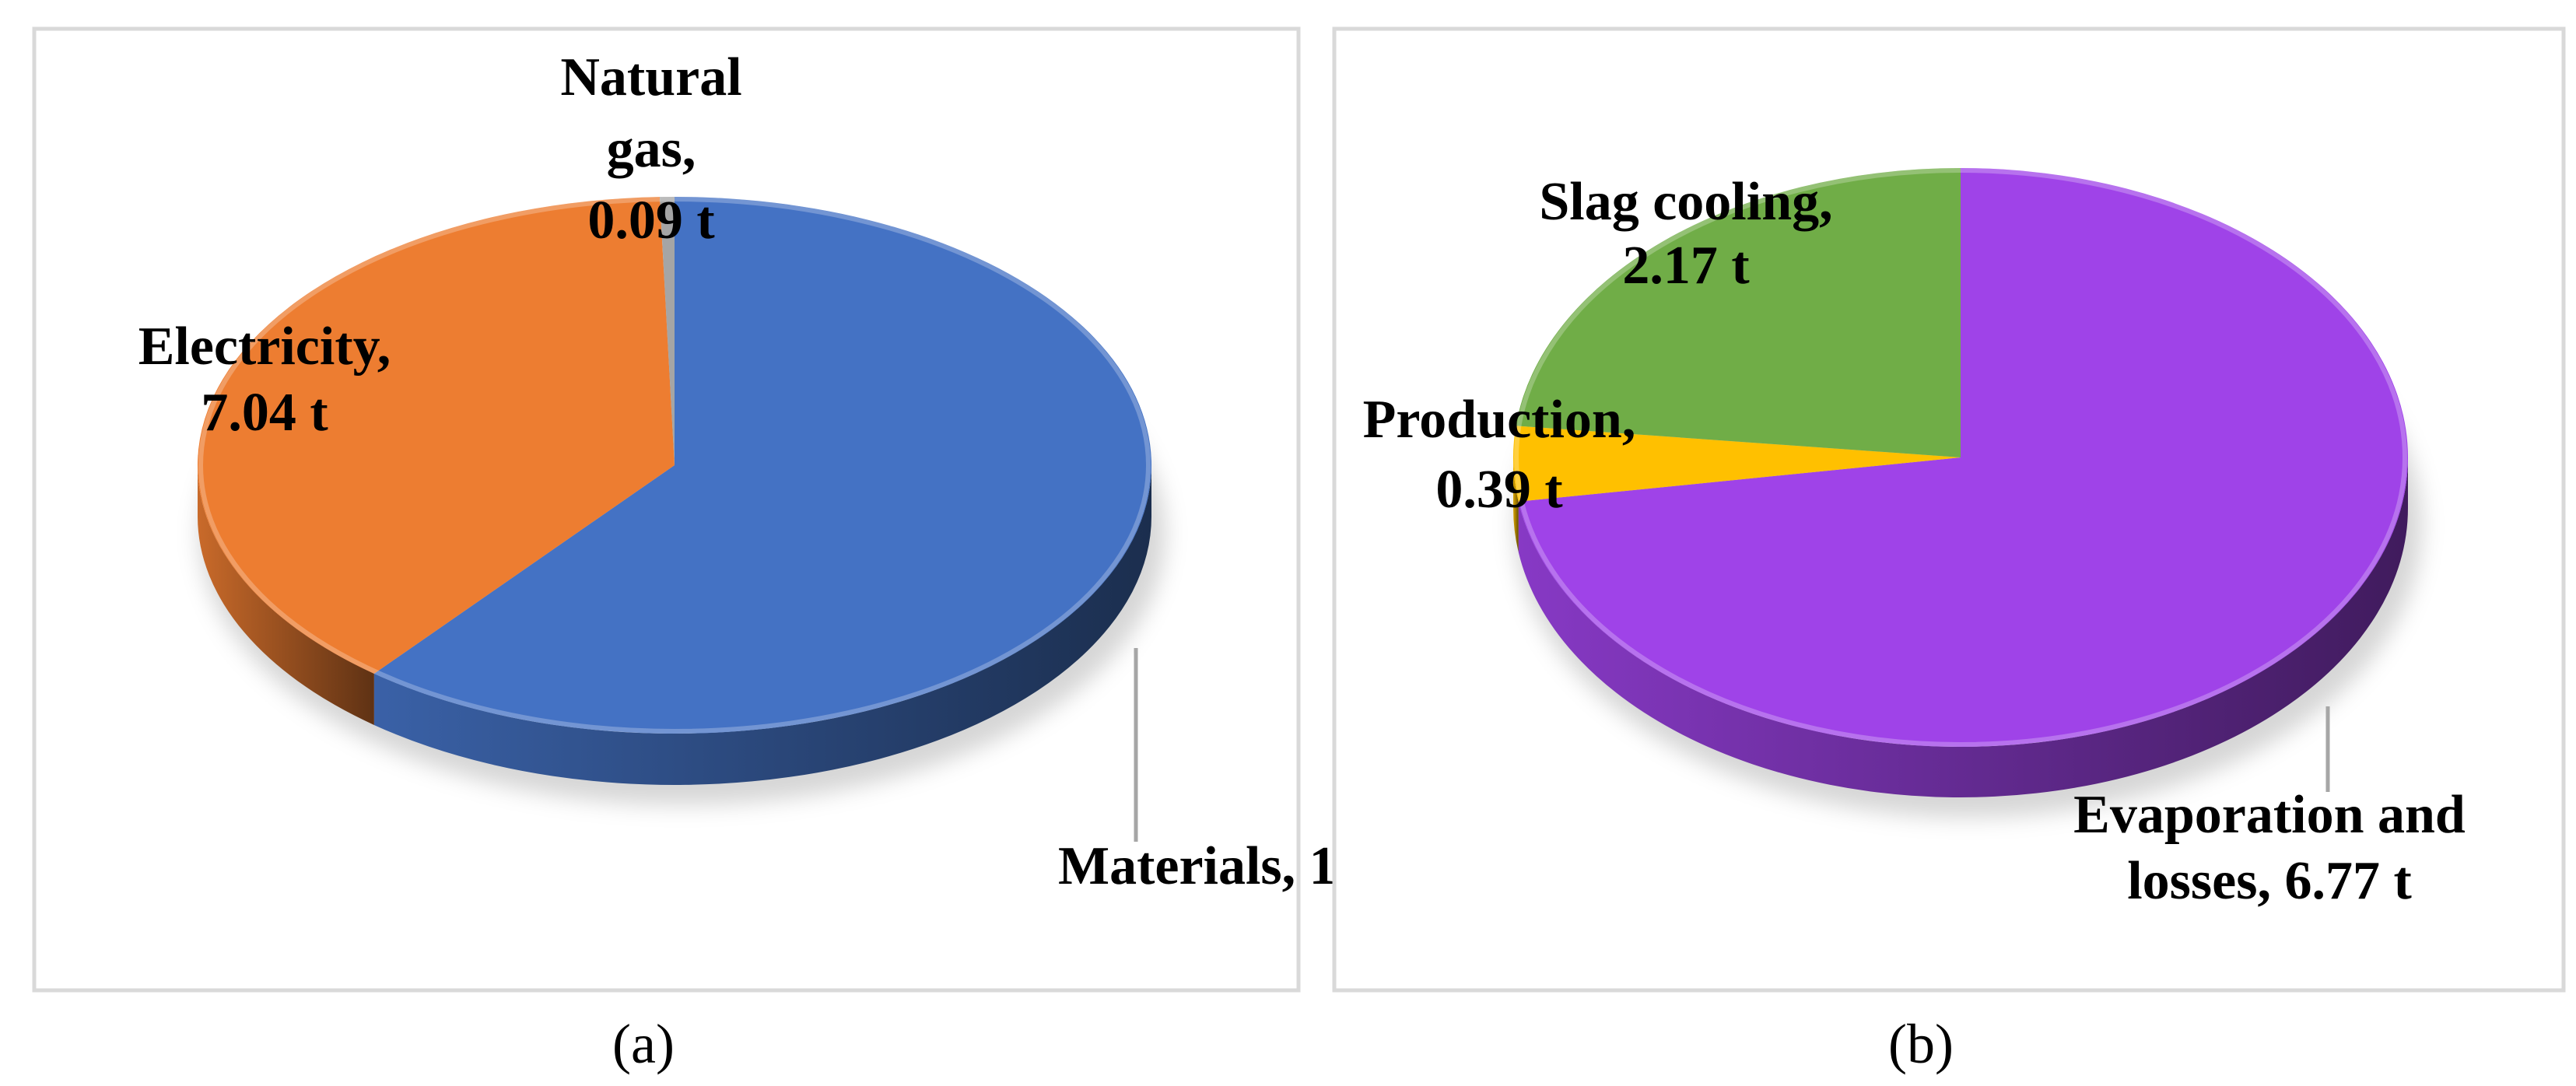 This screenshot has height=1086, width=2576. I want to click on pie-slice-slag-cooling, so click(1738, 313).